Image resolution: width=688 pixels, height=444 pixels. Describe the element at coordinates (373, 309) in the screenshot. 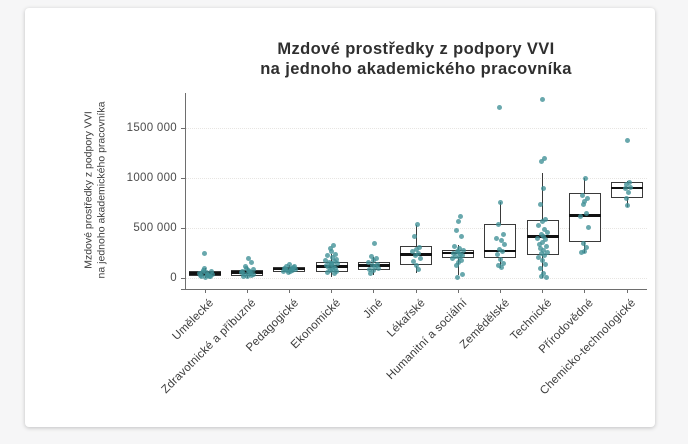

I see `x-axis-label: Jiné` at that location.